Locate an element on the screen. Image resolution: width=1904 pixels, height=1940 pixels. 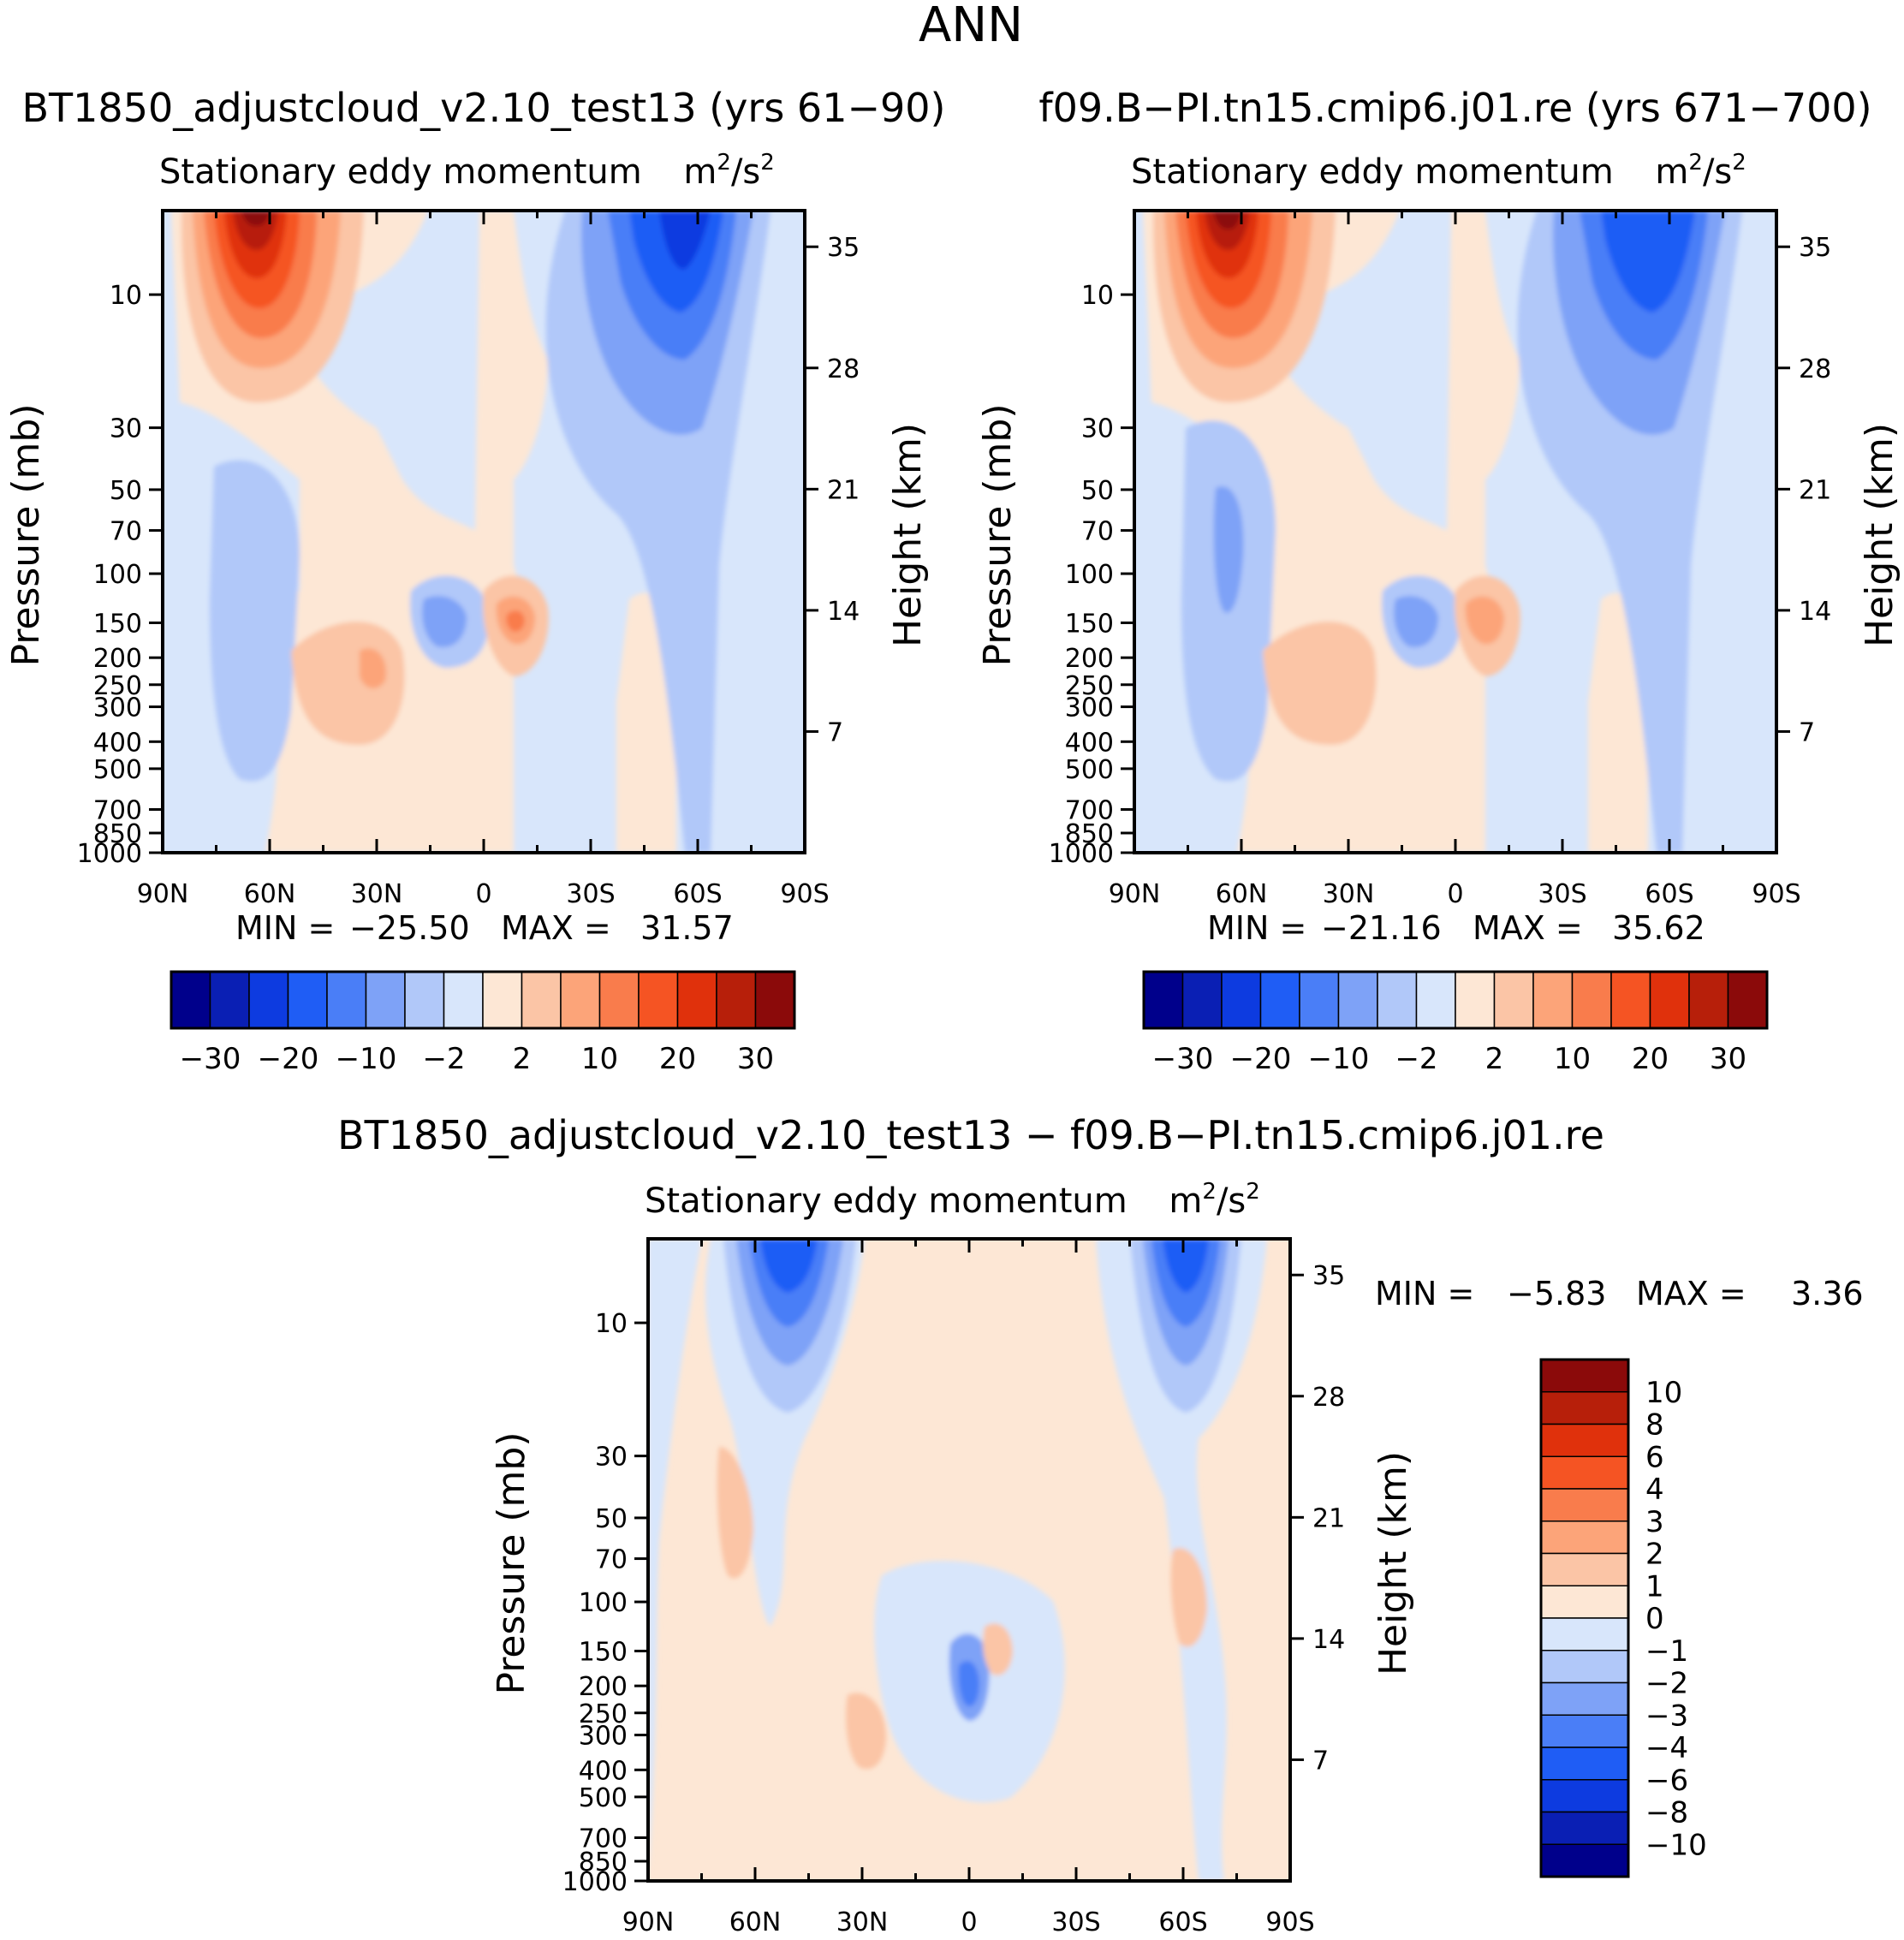
colorbar-label: −4 is located at coordinates (1666, 1748).